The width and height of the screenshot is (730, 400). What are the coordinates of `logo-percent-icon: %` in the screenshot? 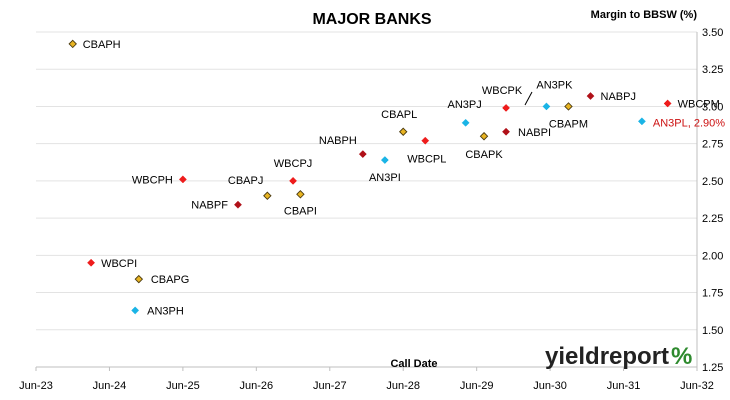 It's located at (681, 356).